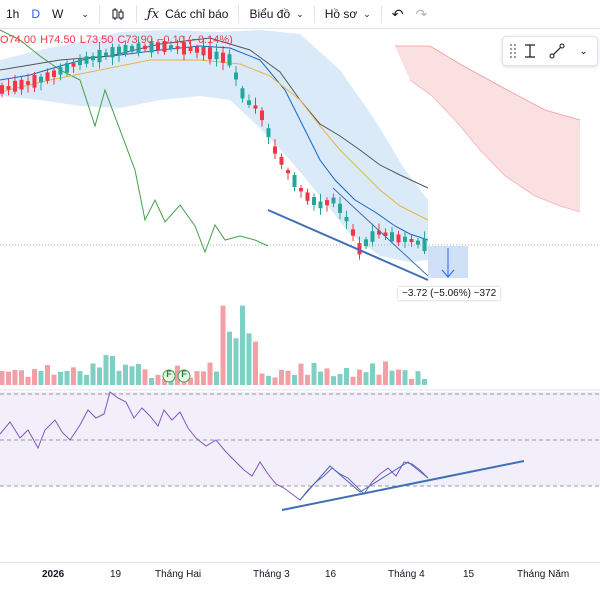  Describe the element at coordinates (187, 14) in the screenshot. I see `indicators-button: ƒx Các chỉ báo` at that location.